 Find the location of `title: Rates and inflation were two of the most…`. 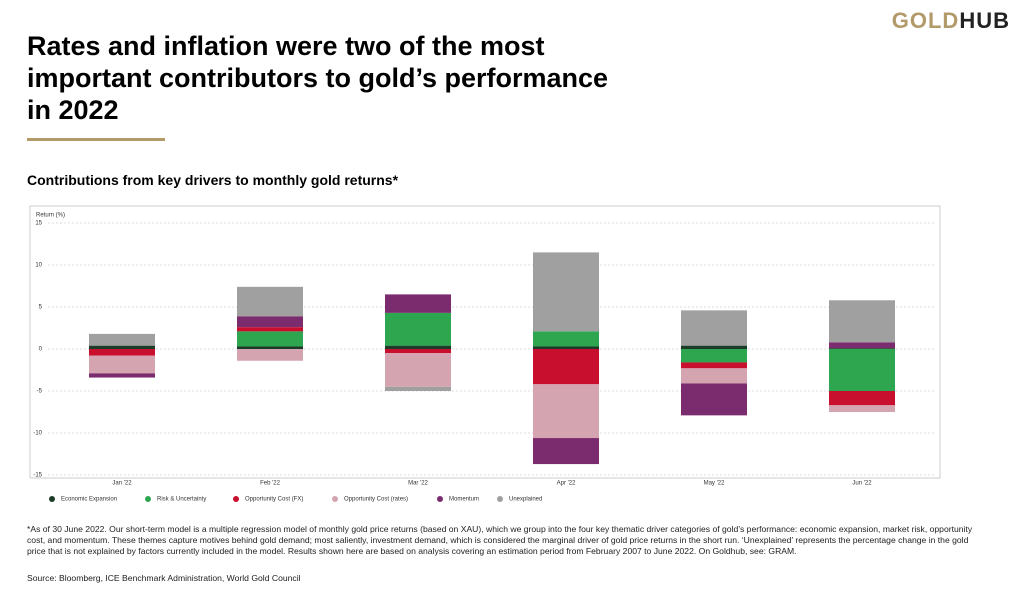

title: Rates and inflation were two of the most… is located at coordinates (318, 78).